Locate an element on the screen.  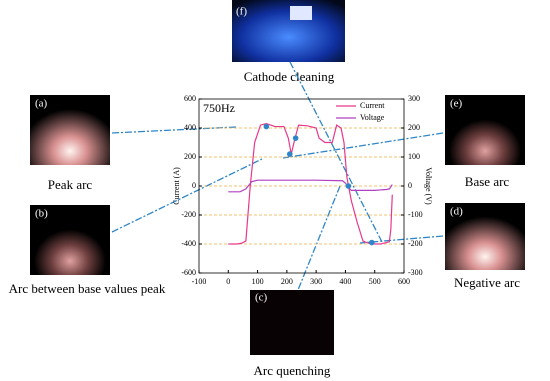
x-tick-label: 200 is located at coordinates (287, 281).